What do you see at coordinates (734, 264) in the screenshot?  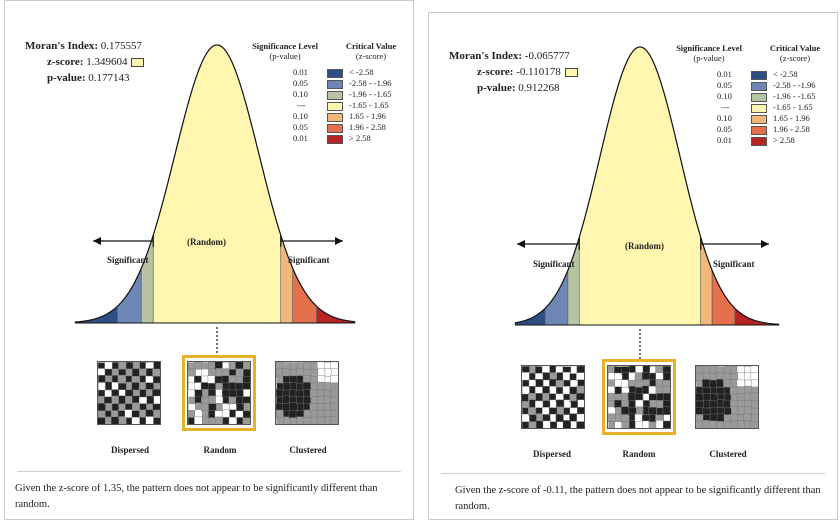 I see `significant-right-label: Significant` at bounding box center [734, 264].